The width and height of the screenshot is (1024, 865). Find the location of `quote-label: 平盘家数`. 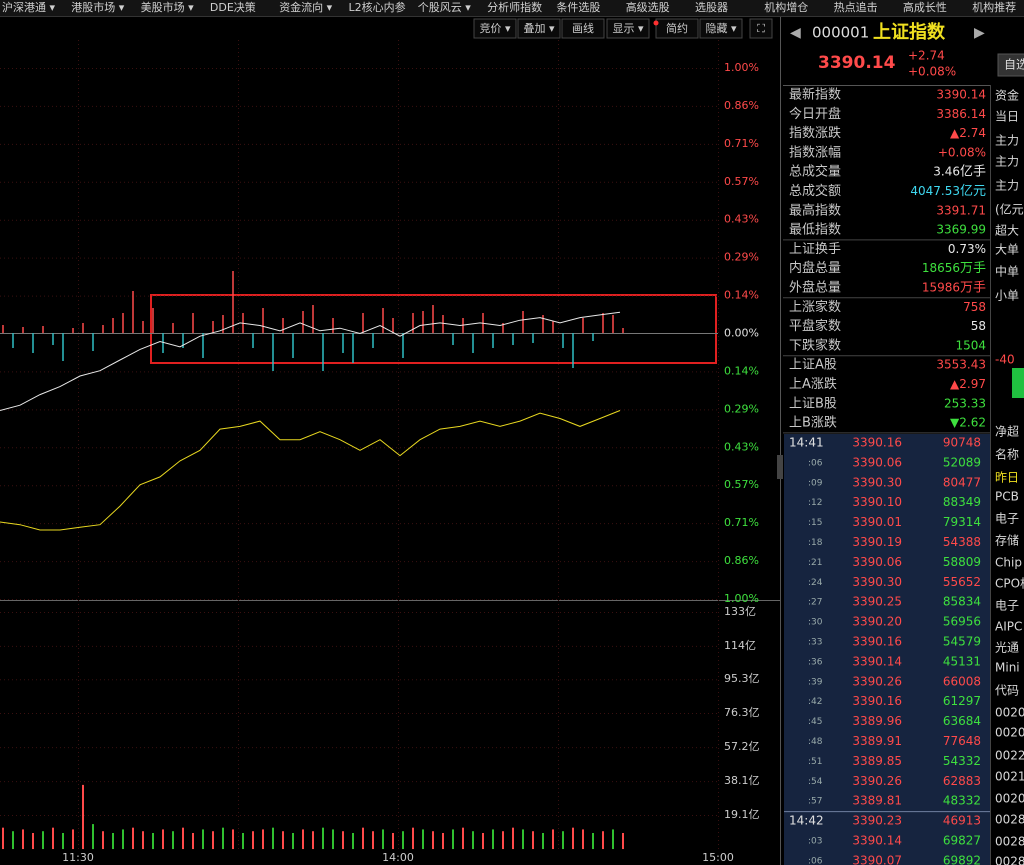

quote-label: 平盘家数 is located at coordinates (815, 326).